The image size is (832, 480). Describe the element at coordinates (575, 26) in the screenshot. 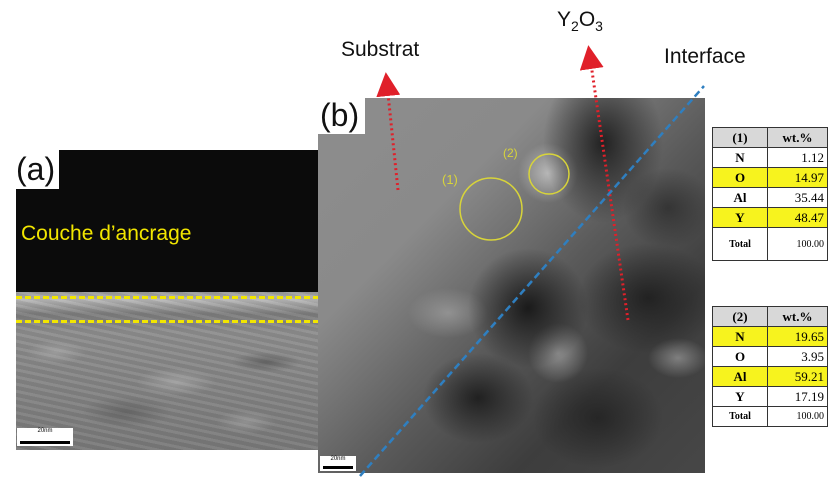

I see `y2o3-sub-1: 2` at that location.